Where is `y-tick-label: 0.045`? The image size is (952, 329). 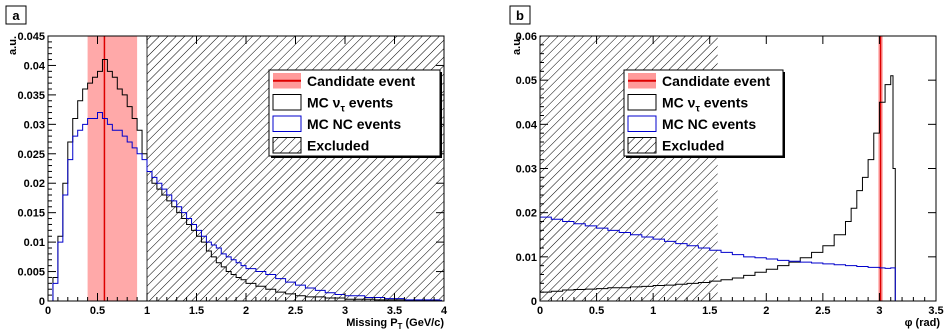 y-tick-label: 0.045 is located at coordinates (31, 37).